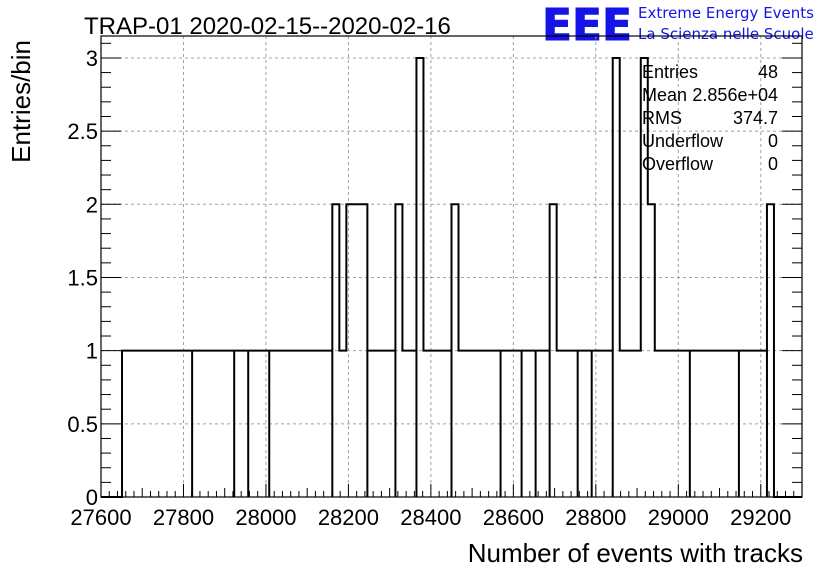 Image resolution: width=836 pixels, height=572 pixels. Describe the element at coordinates (662, 118) in the screenshot. I see `stats-label: RMS` at that location.